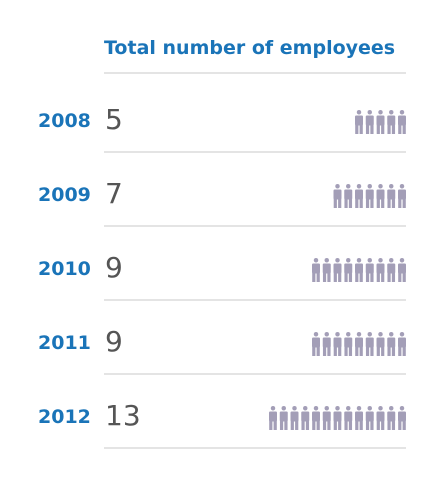 The height and width of the screenshot is (482, 440). Describe the element at coordinates (222, 350) in the screenshot. I see `row-2011: 2011 9` at that location.